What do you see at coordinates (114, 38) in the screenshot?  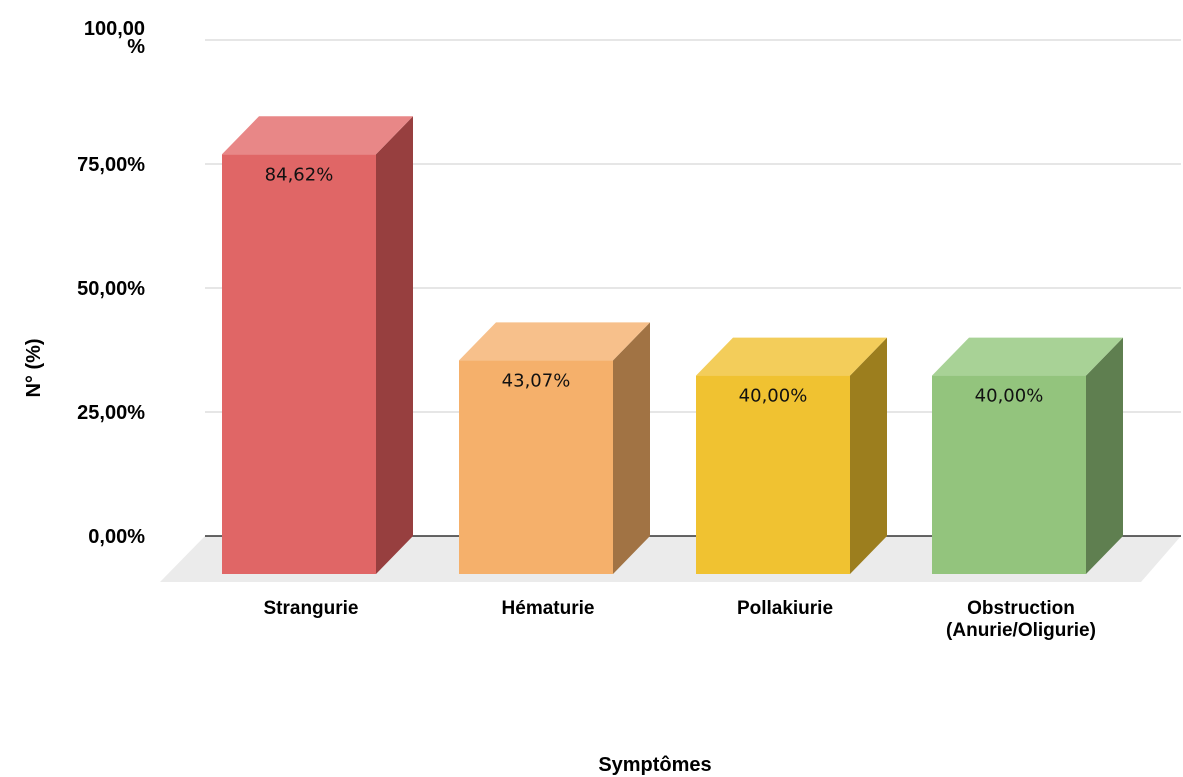 I see `y-tick-label: 100,00%` at bounding box center [114, 38].